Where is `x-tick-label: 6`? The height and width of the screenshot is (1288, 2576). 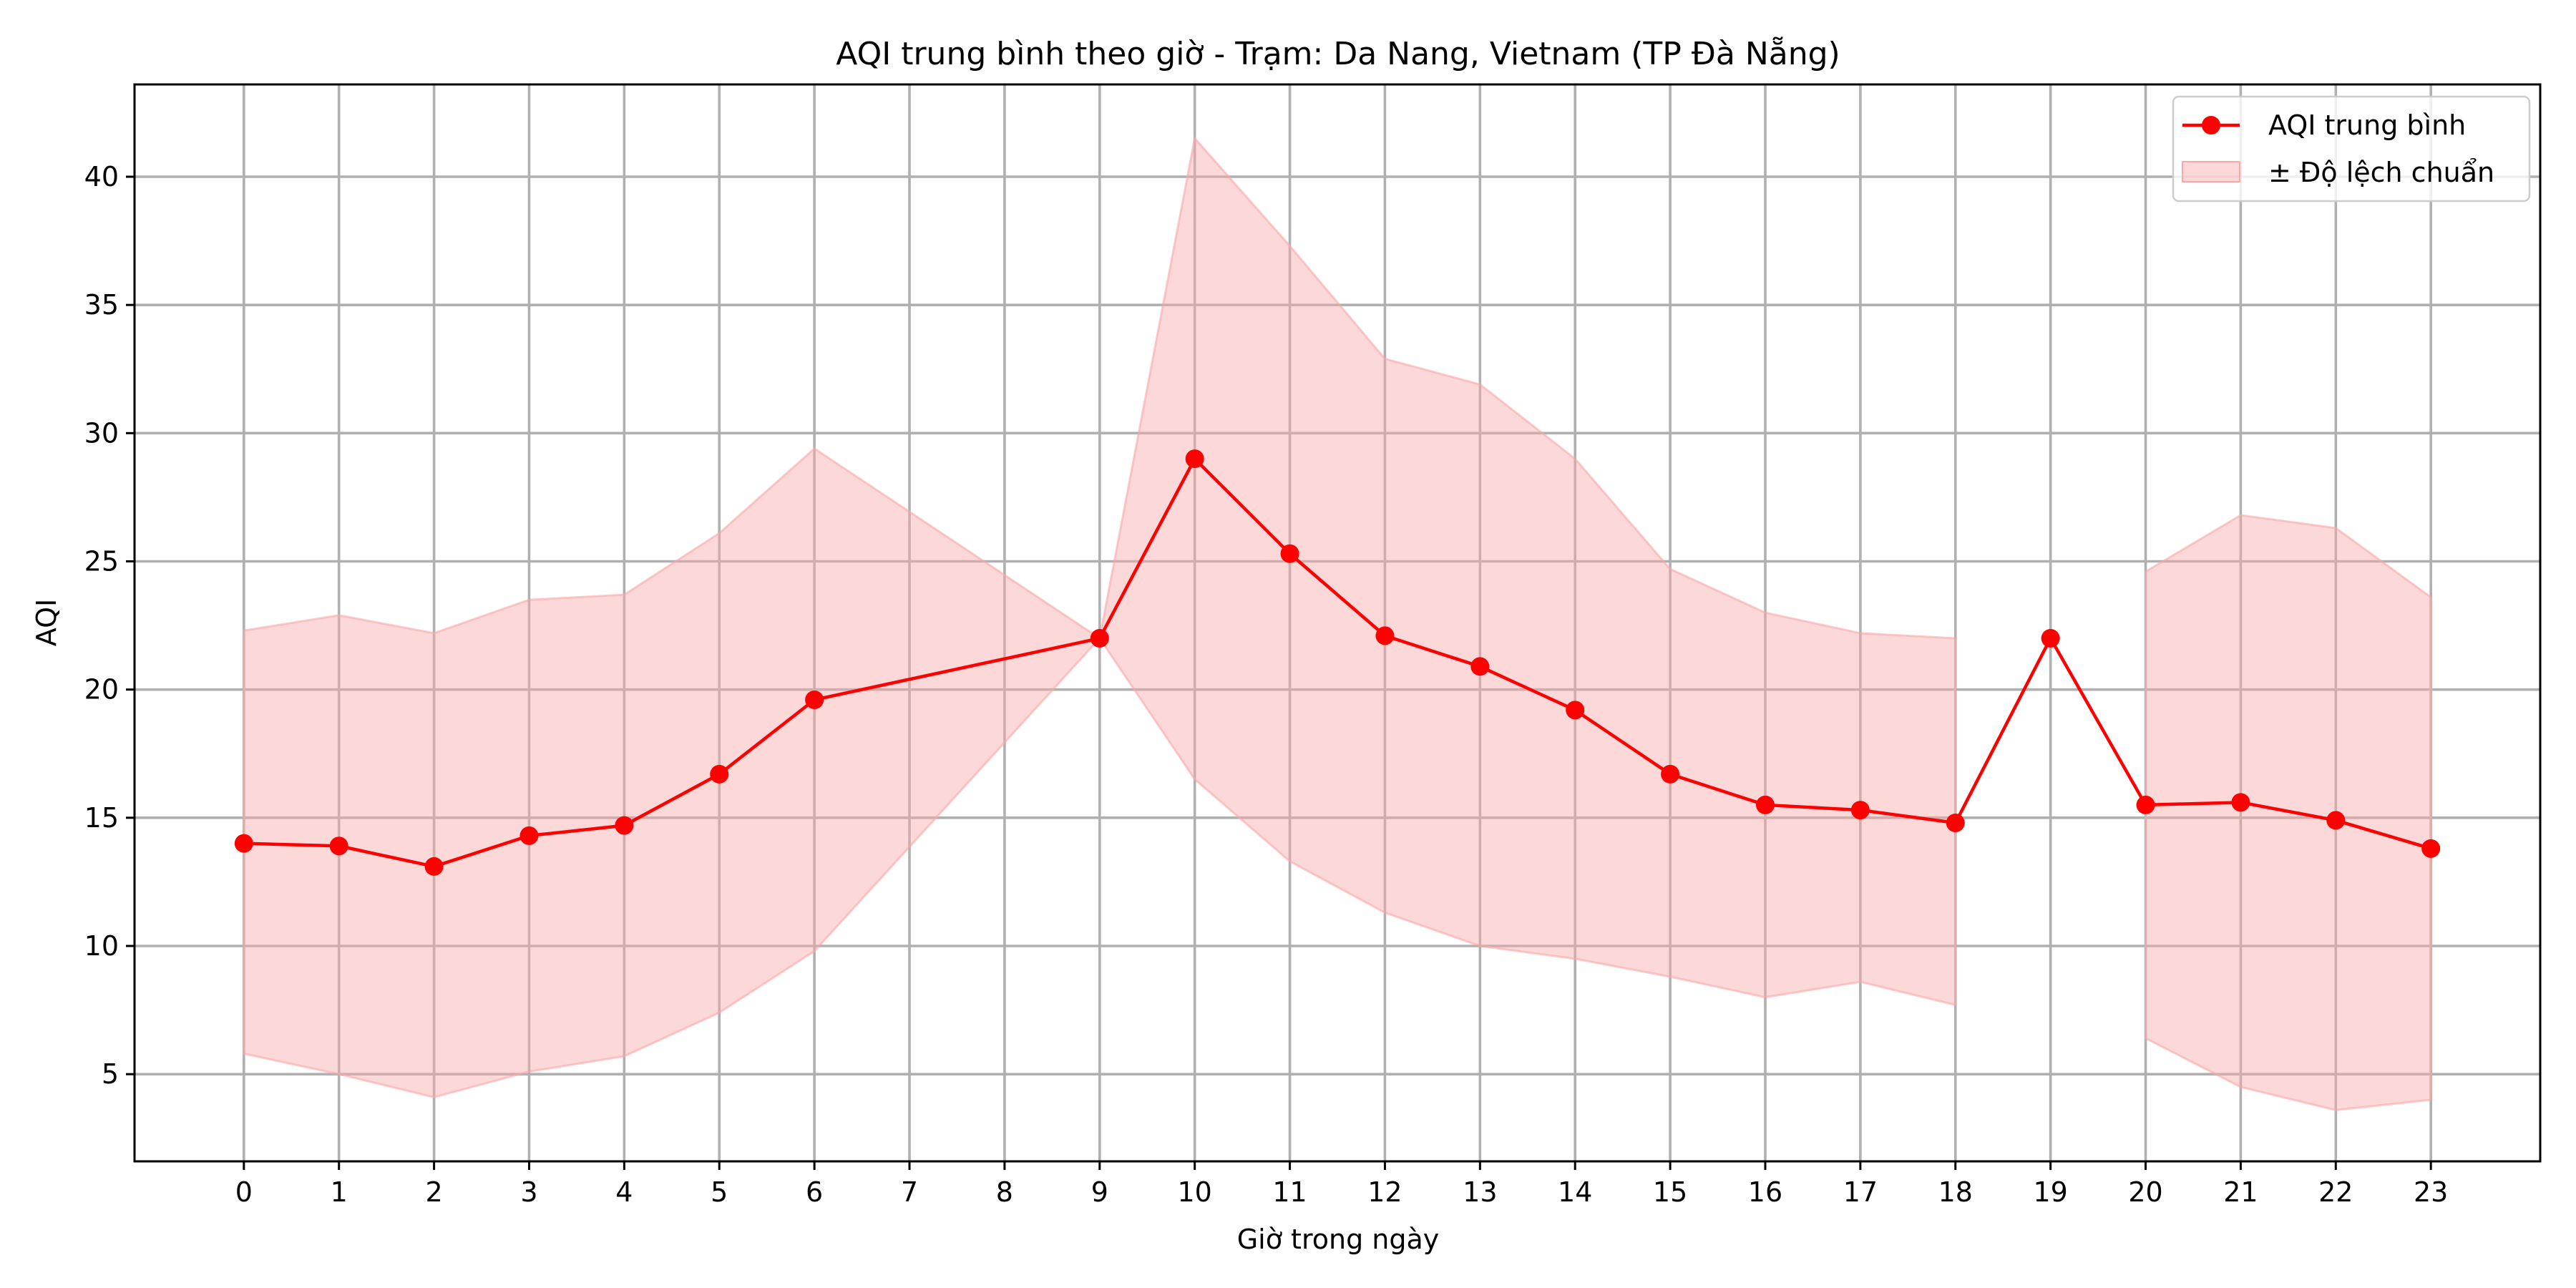 x-tick-label: 6 is located at coordinates (814, 1192).